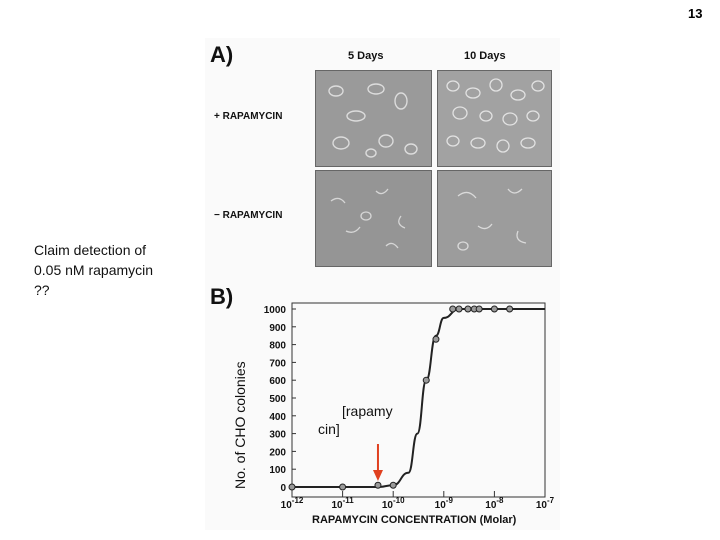 The height and width of the screenshot is (540, 720). I want to click on x-axis-title: RAPAMYCIN CONCENTRATION (Molar), so click(414, 520).